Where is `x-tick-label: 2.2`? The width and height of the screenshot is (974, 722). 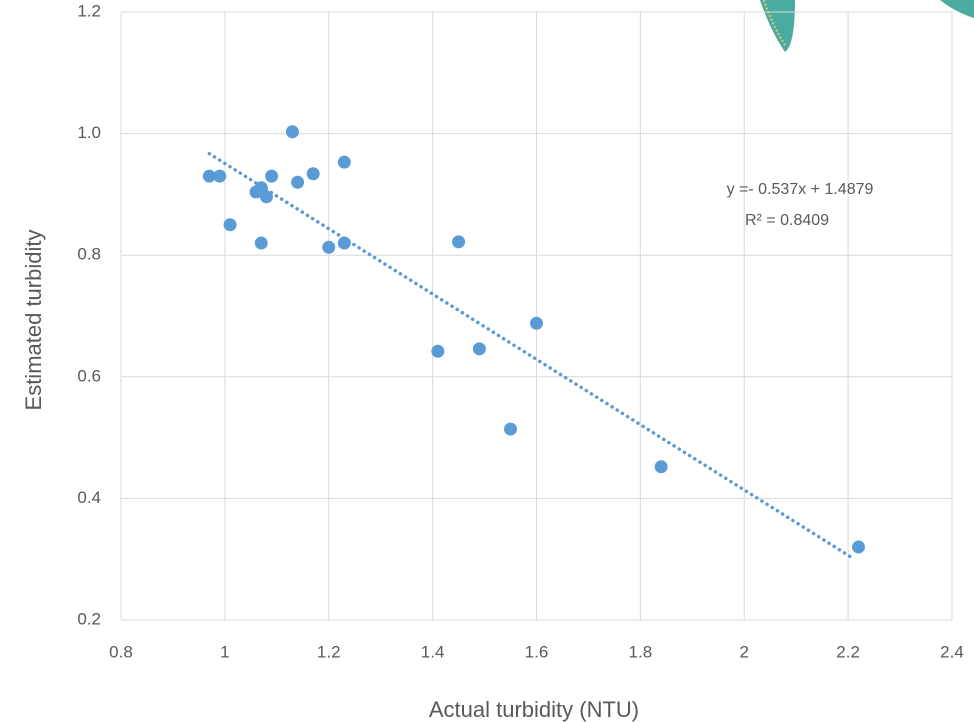 x-tick-label: 2.2 is located at coordinates (848, 651).